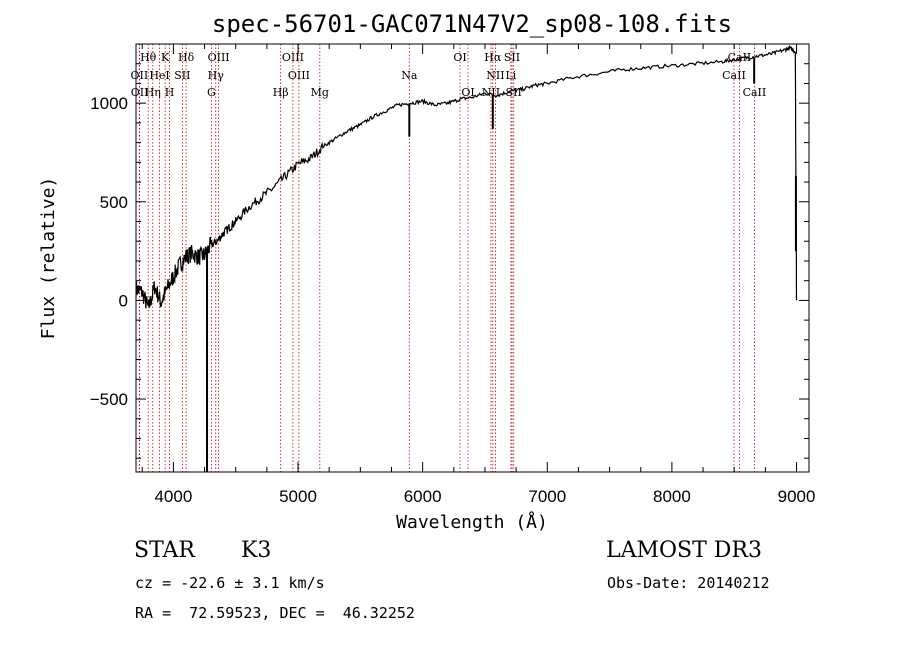 The image size is (900, 649). I want to click on observation-date: Obs-Date: 20140212, so click(688, 583).